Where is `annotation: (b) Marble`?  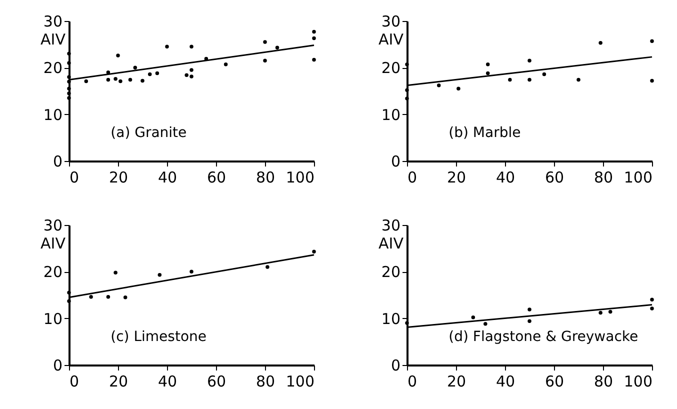 annotation: (b) Marble is located at coordinates (484, 133).